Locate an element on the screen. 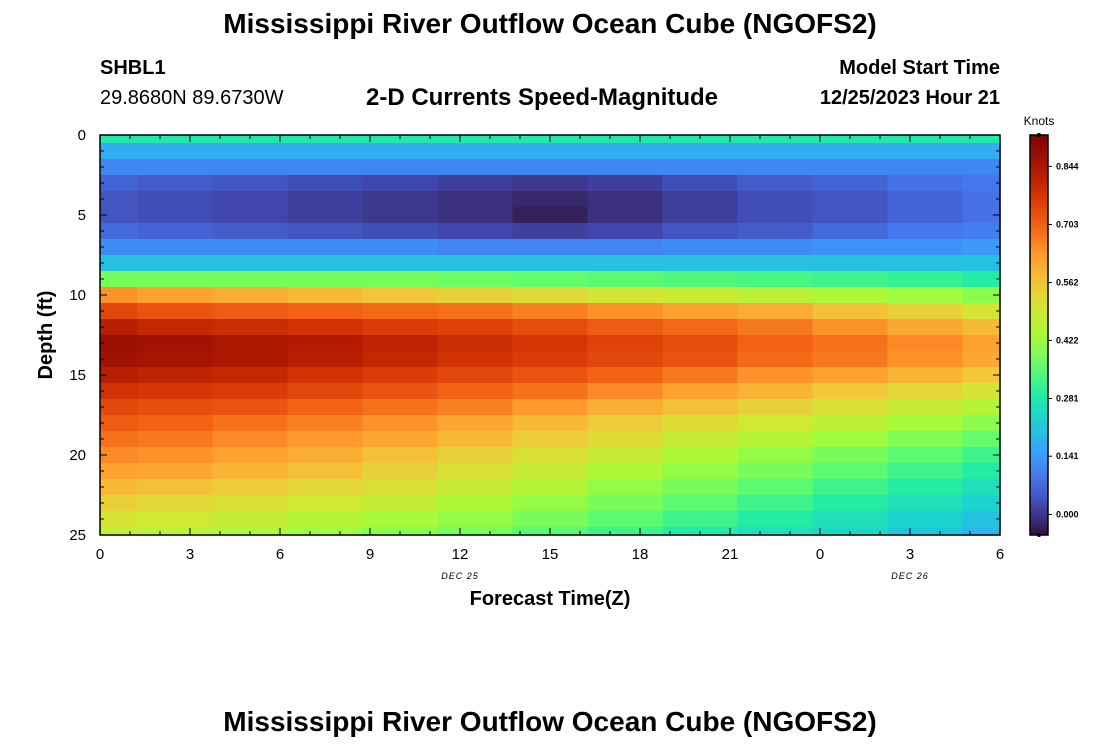 The height and width of the screenshot is (750, 1100). x-tick-label: 12 is located at coordinates (460, 554).